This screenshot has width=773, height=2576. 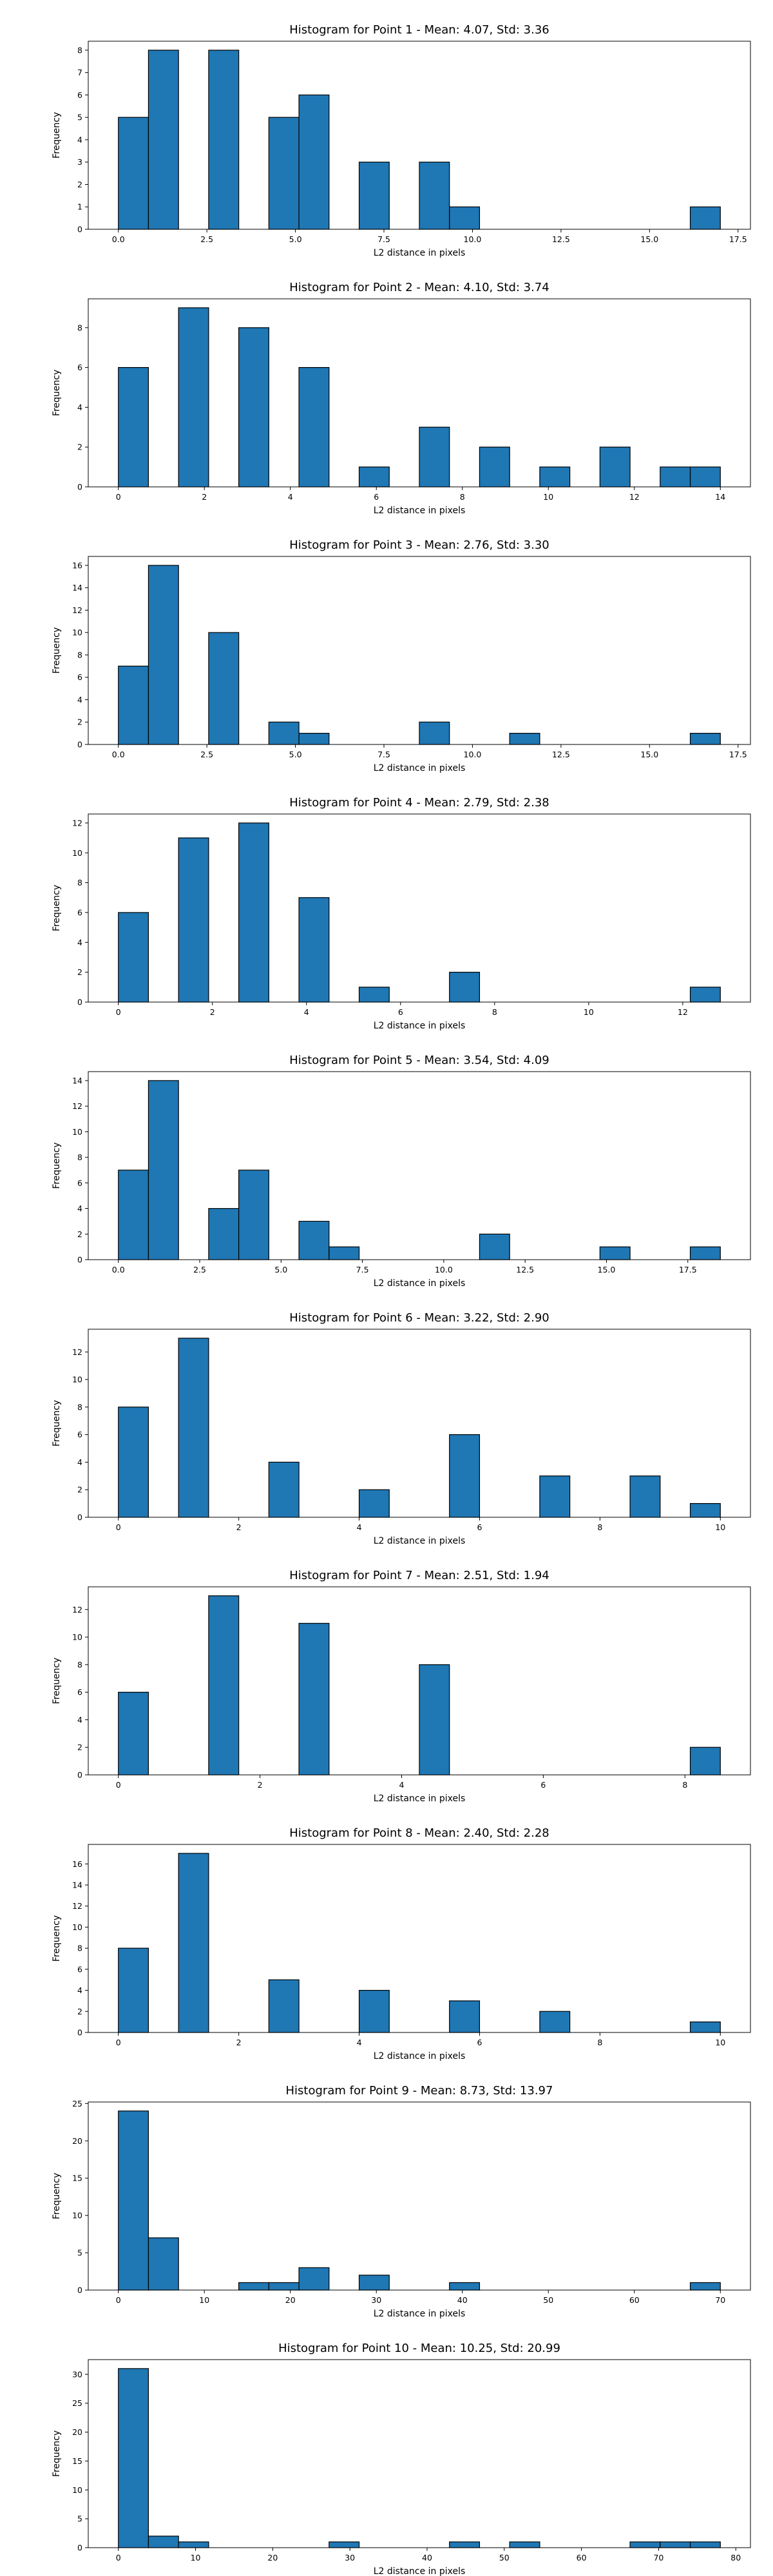 What do you see at coordinates (360, 2043) in the screenshot?
I see `x-tick-label: 4` at bounding box center [360, 2043].